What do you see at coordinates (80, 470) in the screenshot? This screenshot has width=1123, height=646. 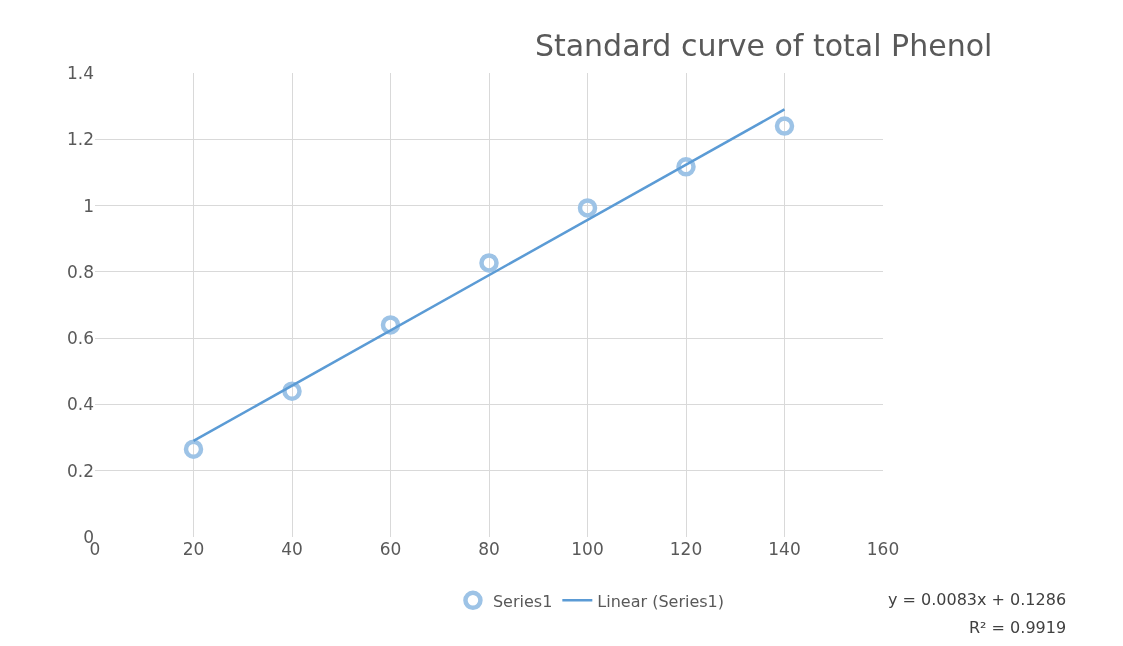 I see `y-tick-label: 0.2` at bounding box center [80, 470].